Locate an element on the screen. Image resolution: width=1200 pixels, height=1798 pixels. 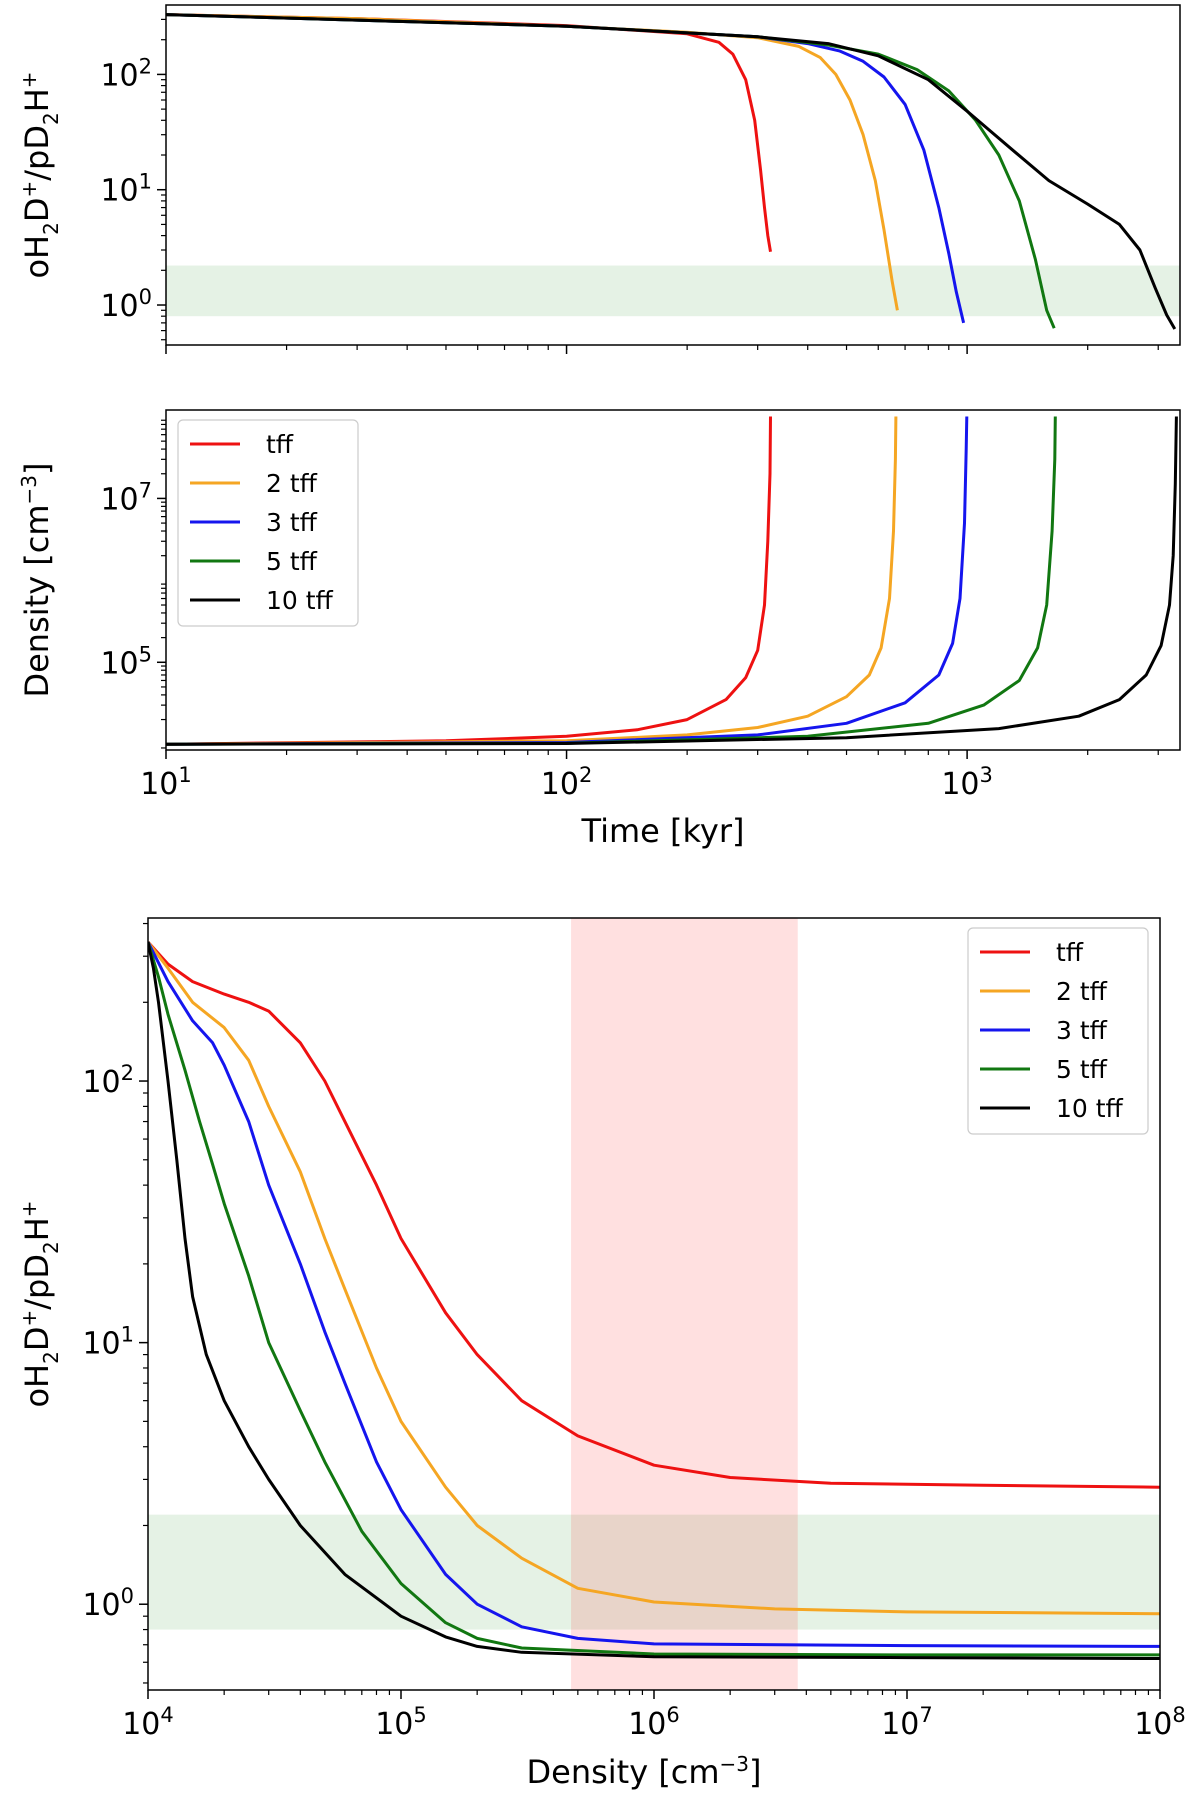
x-tick-label: 102 is located at coordinates (567, 782).